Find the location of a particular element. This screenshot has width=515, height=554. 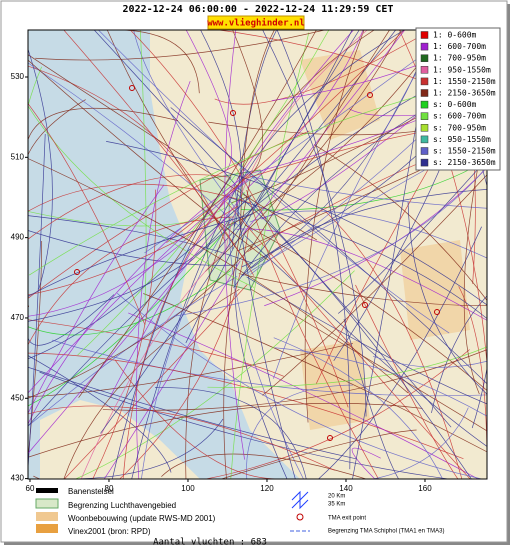

km20: 20 Km is located at coordinates (336, 497).